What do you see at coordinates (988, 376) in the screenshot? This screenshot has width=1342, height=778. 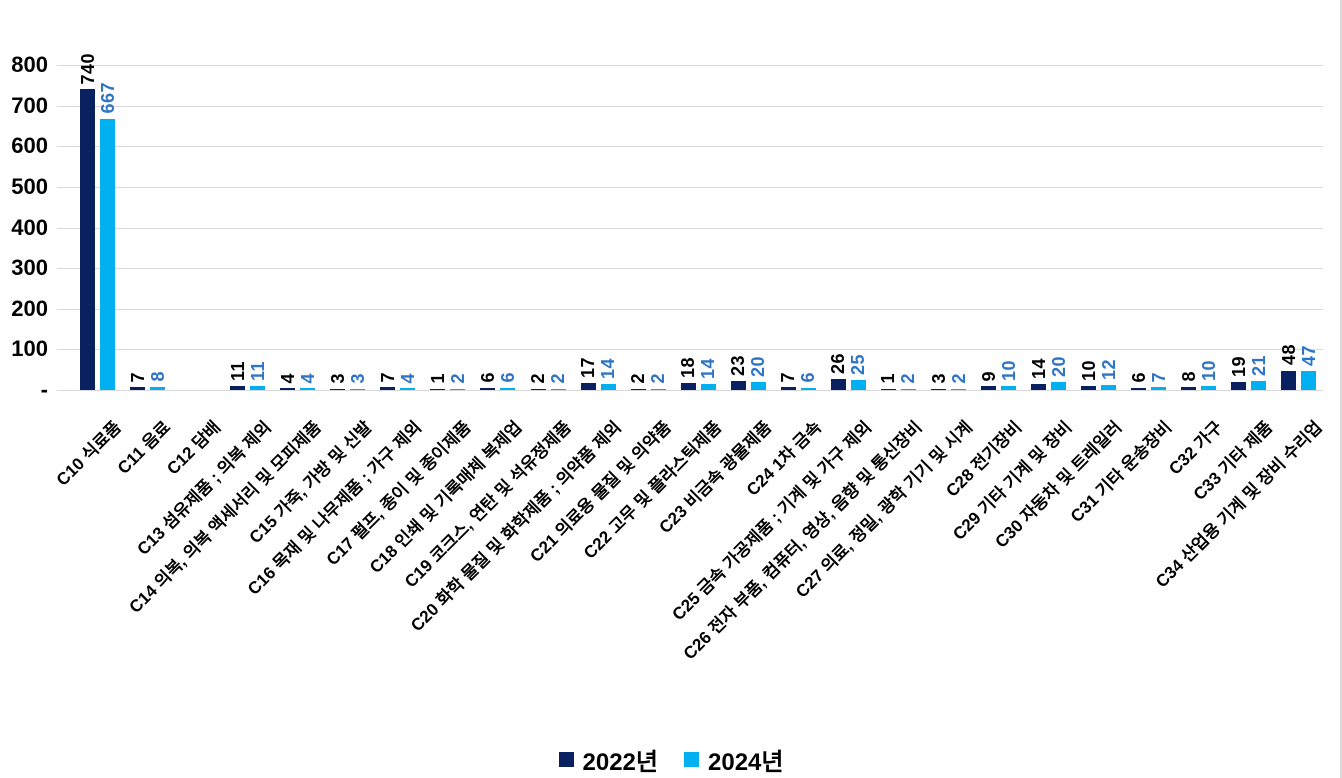 I see `bar-data-label: 9` at bounding box center [988, 376].